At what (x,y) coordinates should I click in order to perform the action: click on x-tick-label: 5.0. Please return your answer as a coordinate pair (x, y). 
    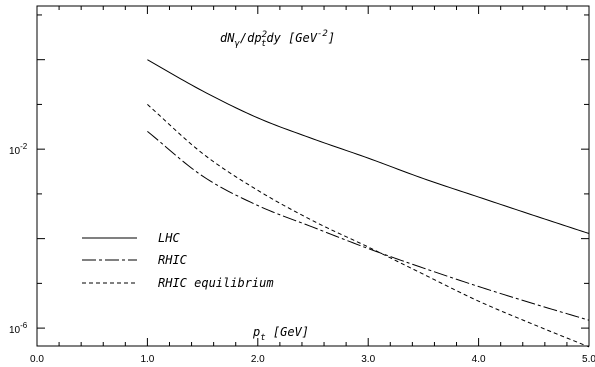
    Looking at the image, I should click on (588, 359).